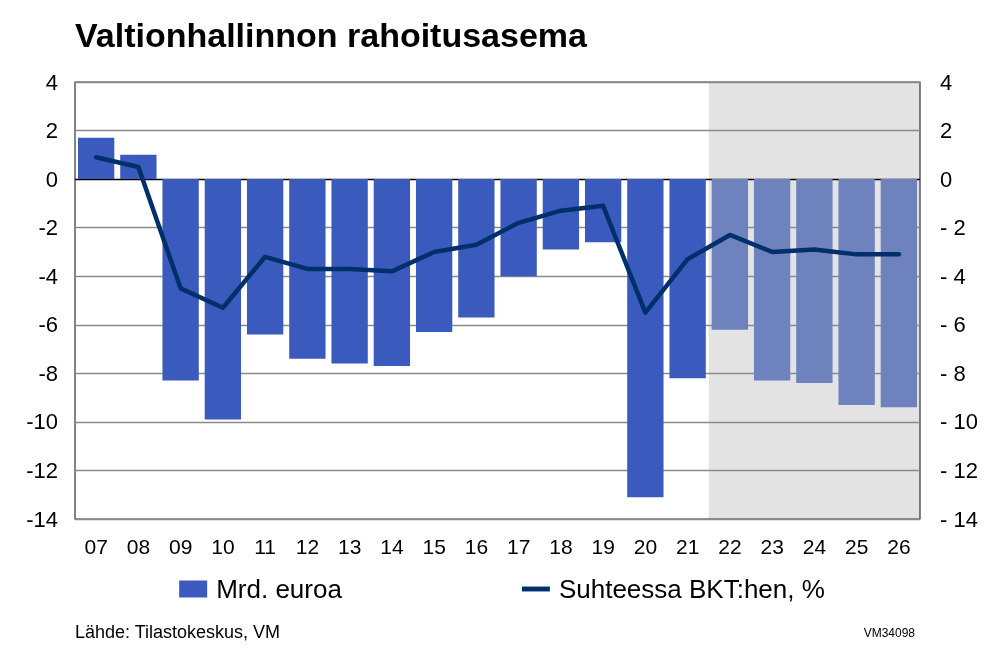 This screenshot has height=659, width=1004. Describe the element at coordinates (889, 633) in the screenshot. I see `text: VM34098` at that location.